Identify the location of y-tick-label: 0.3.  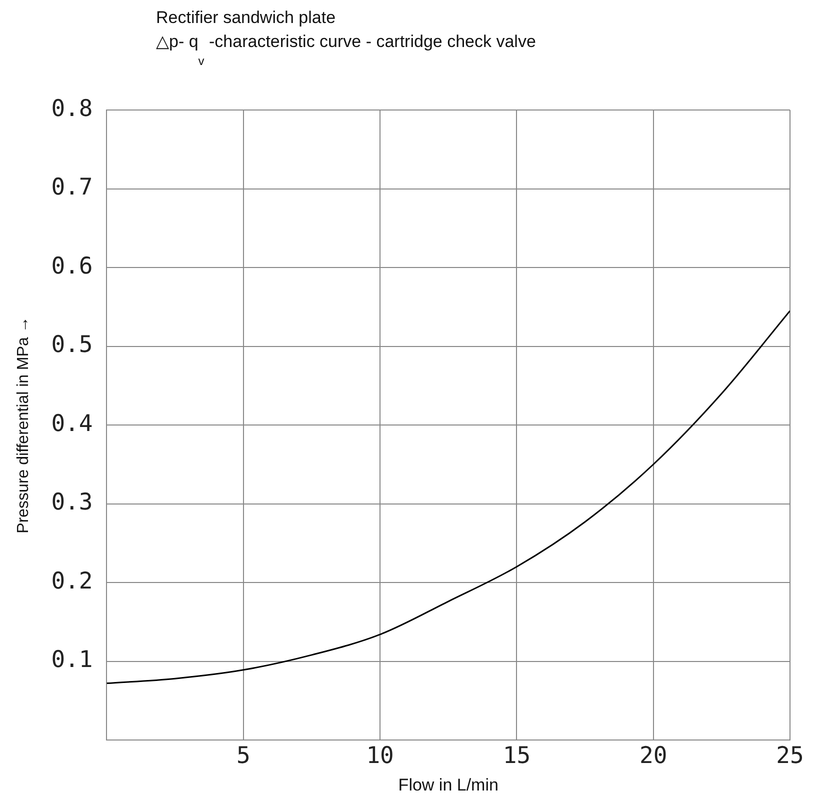
(72, 503).